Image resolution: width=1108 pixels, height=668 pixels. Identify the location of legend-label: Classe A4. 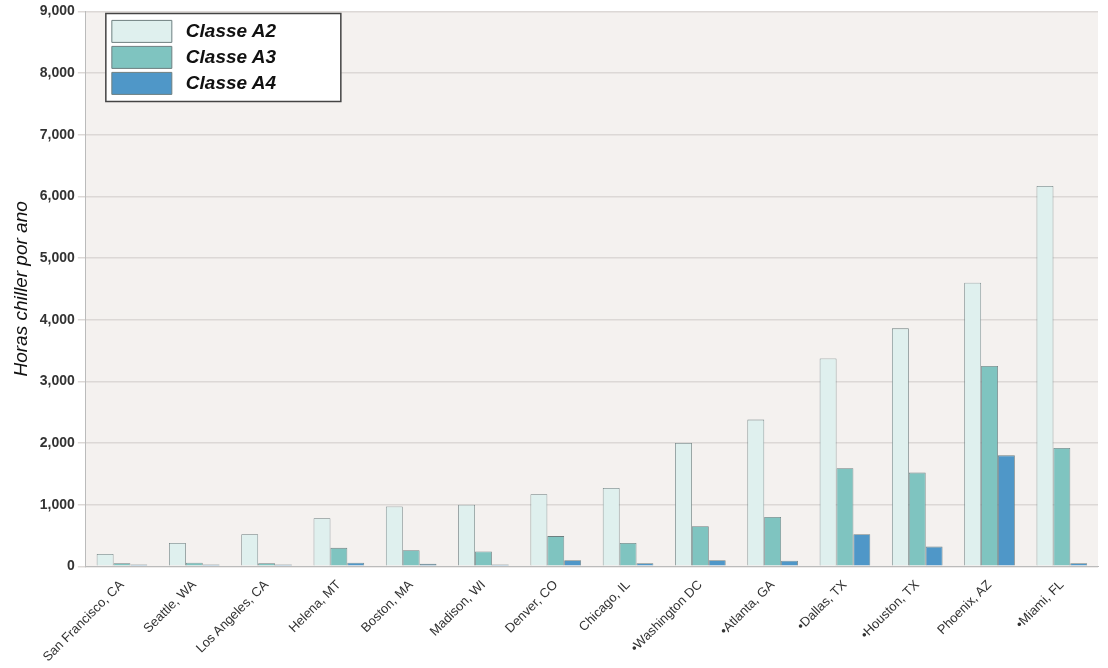
(231, 82).